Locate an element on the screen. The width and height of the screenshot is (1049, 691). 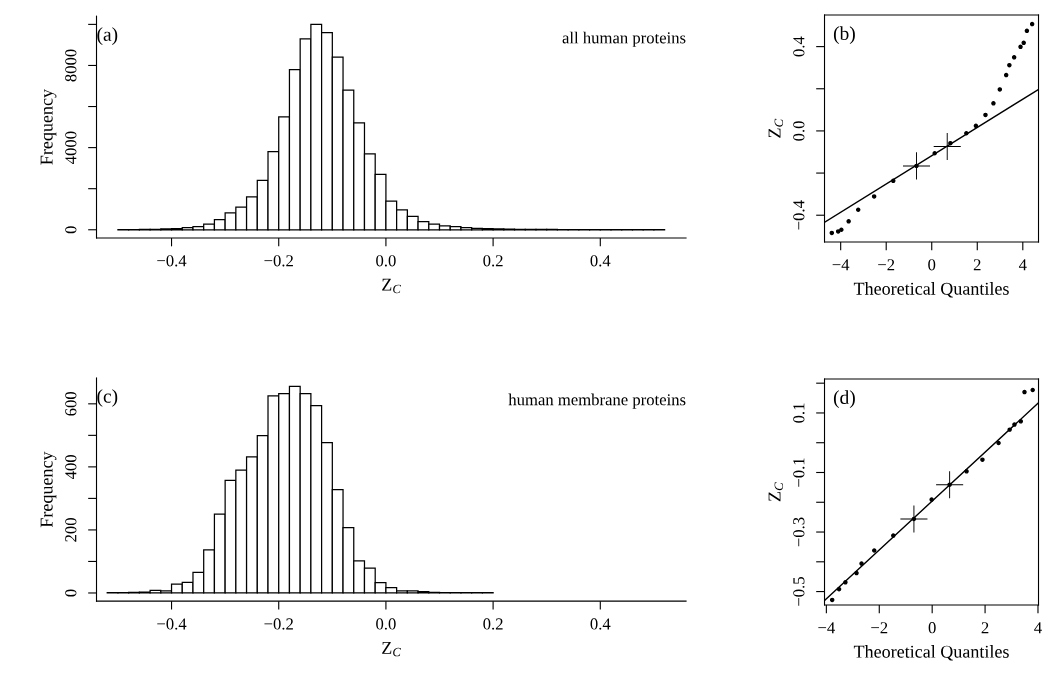
y-tick-label: 600 is located at coordinates (71, 403).